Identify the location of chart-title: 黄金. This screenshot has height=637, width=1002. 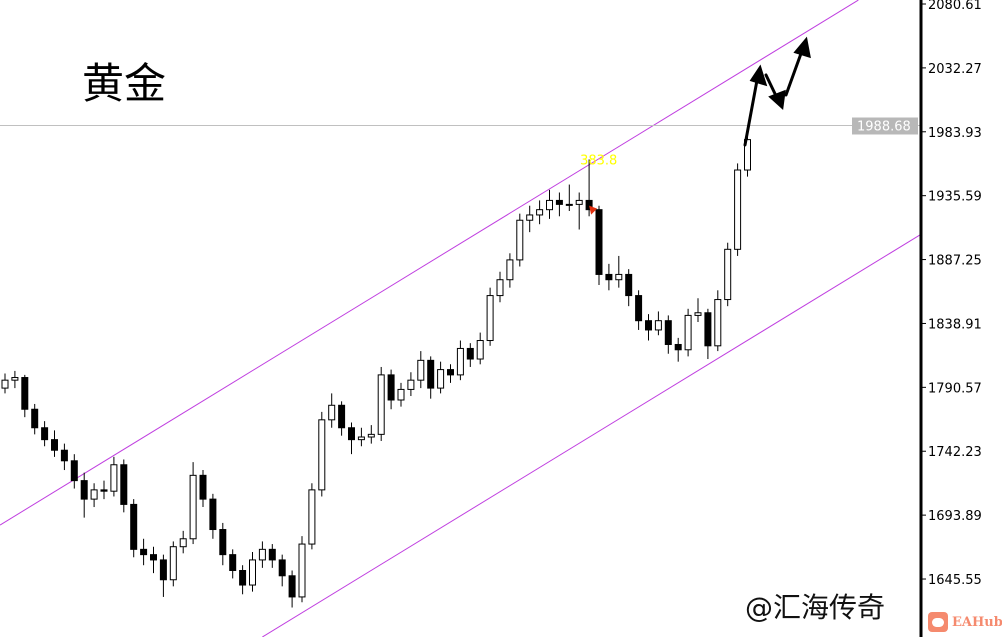
(124, 83).